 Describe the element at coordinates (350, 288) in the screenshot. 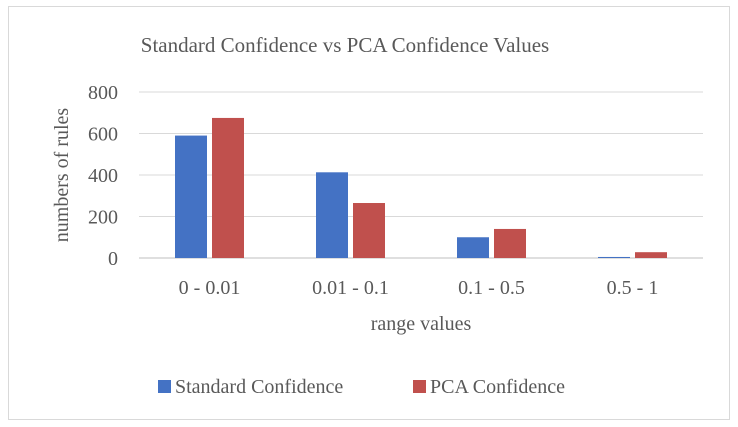

I see `x-tick-label: 0.01 - 0.1` at that location.